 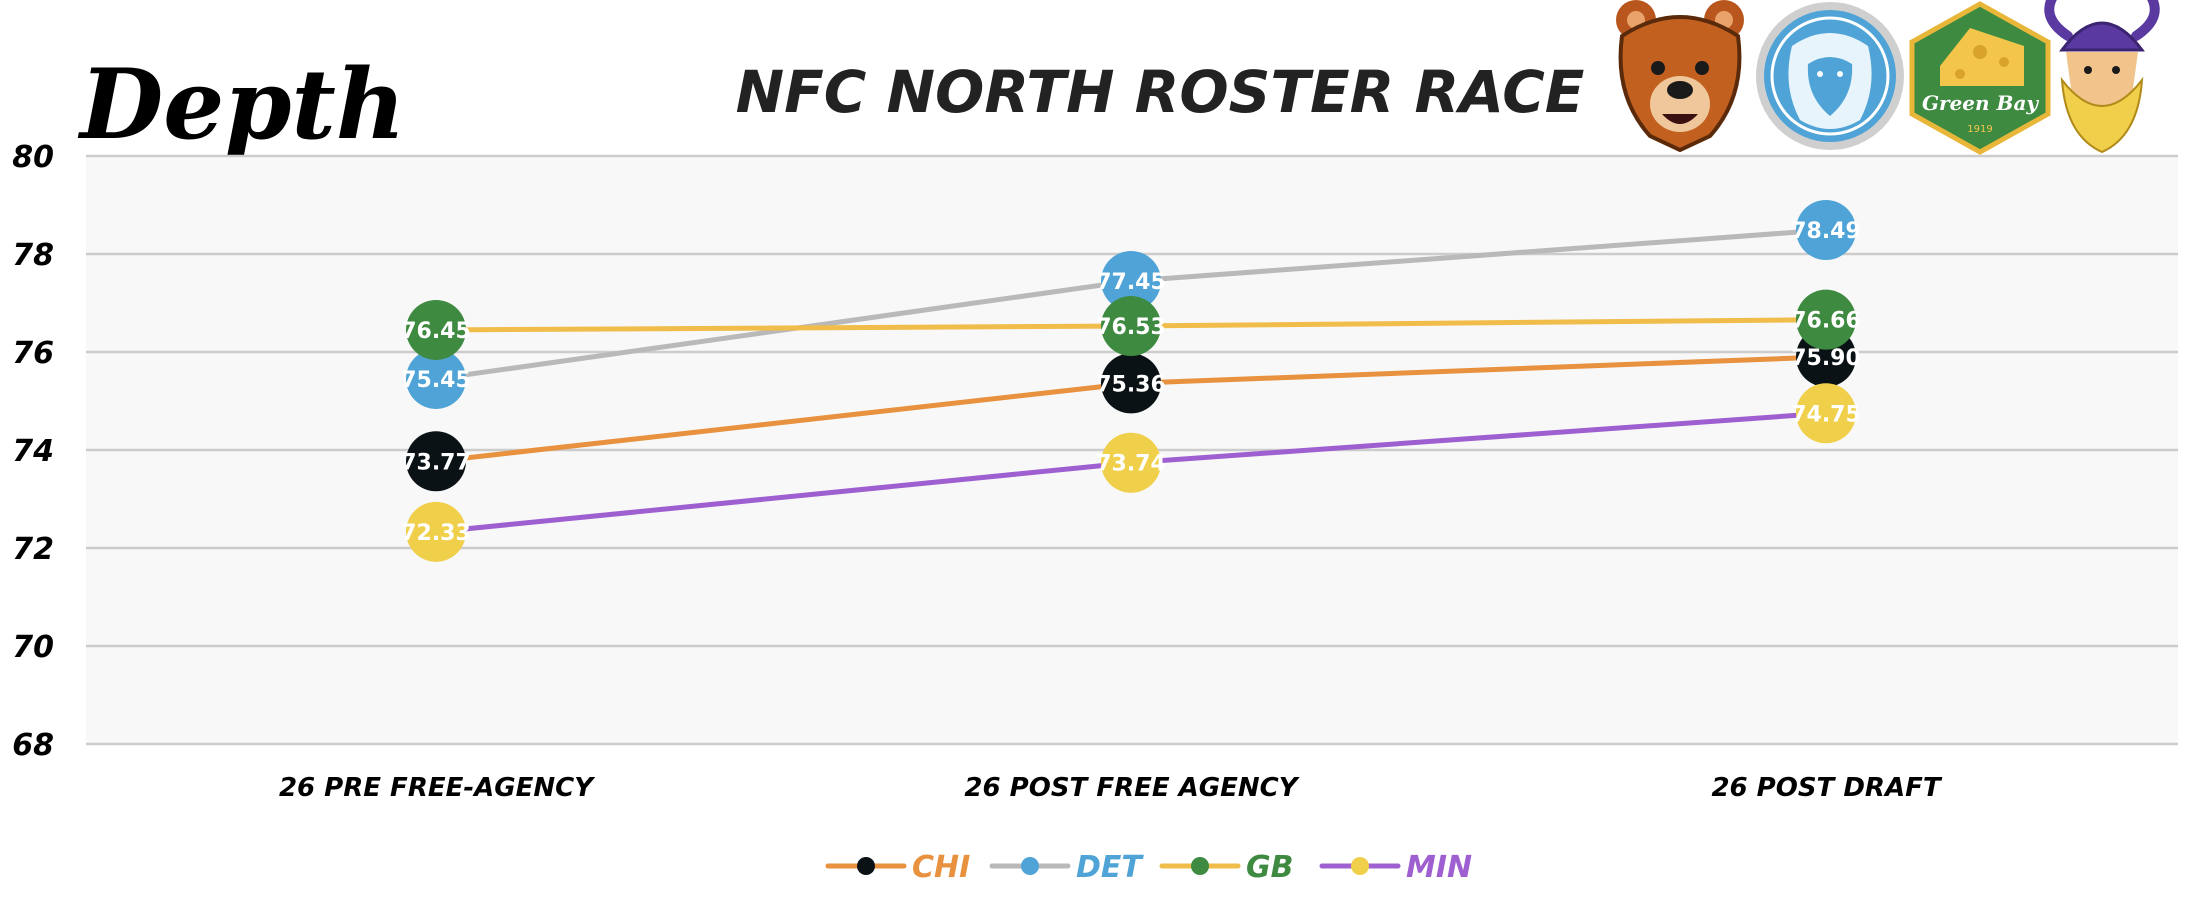 I want to click on x-tick-label: 26 POST DRAFT, so click(x=1826, y=788).